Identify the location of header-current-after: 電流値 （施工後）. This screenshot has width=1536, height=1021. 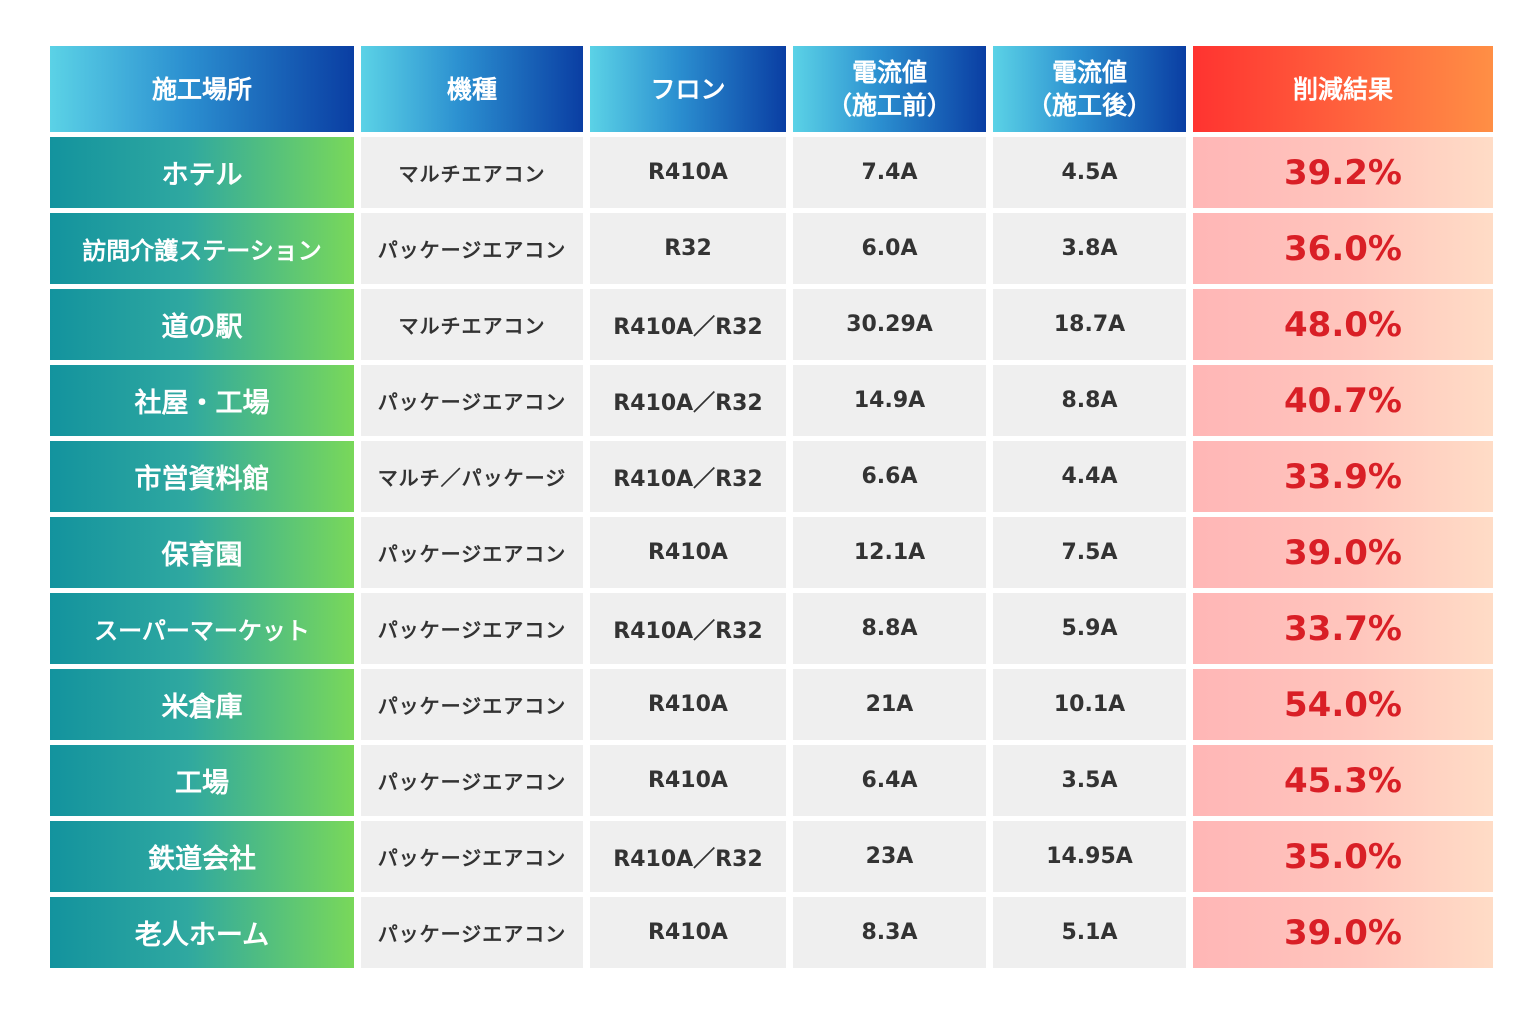
(1089, 89).